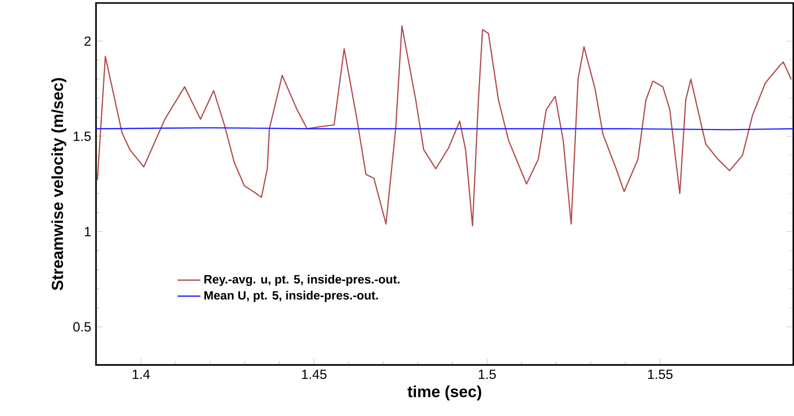 This screenshot has width=794, height=416. What do you see at coordinates (291, 296) in the screenshot?
I see `legend-label: Mean U, pt. 5, inside-pres.-out.` at bounding box center [291, 296].